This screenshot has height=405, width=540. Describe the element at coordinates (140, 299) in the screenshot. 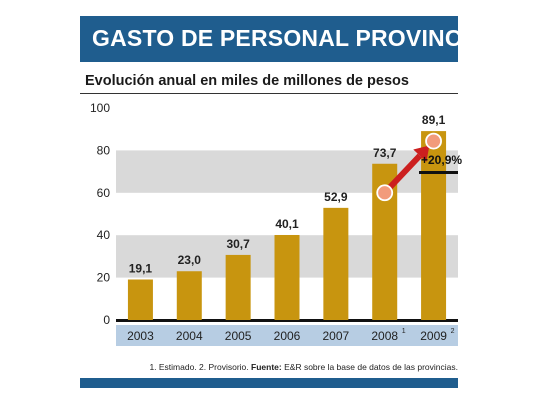

I see `bar-2003` at that location.